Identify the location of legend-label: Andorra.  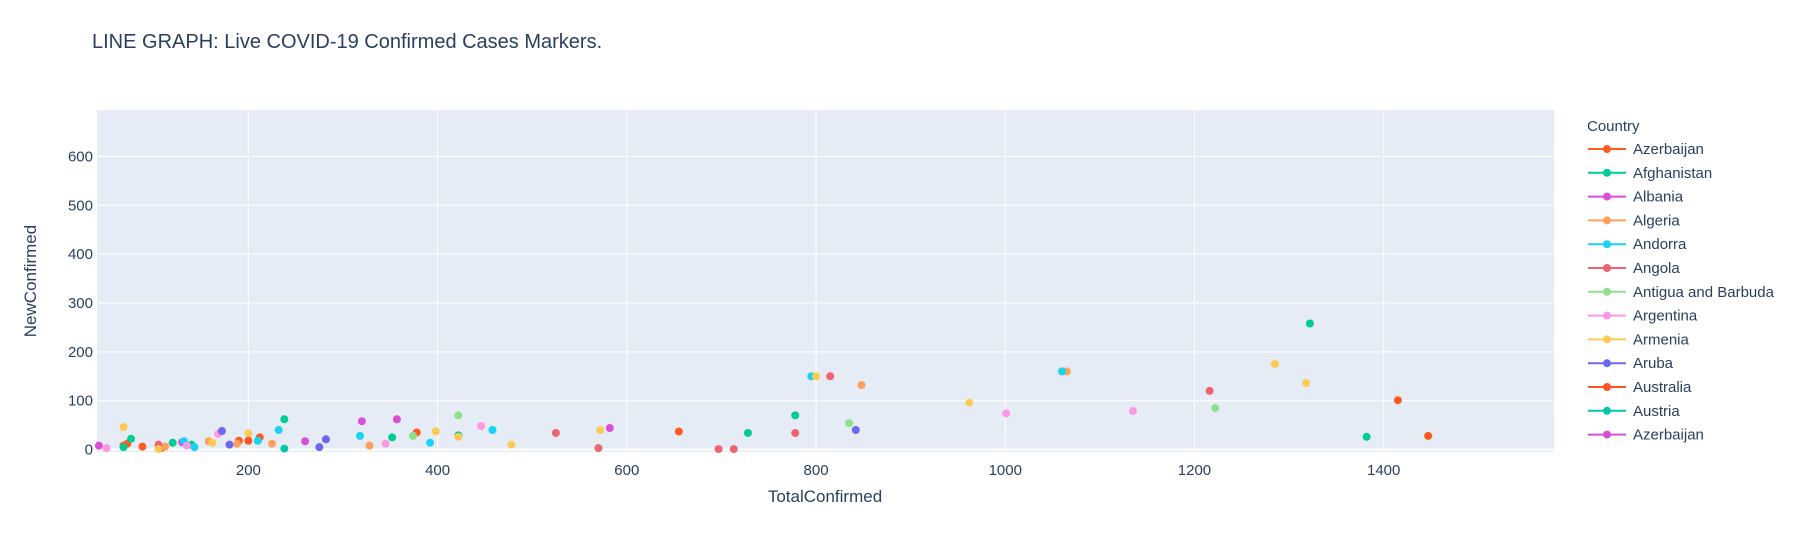
(1660, 244).